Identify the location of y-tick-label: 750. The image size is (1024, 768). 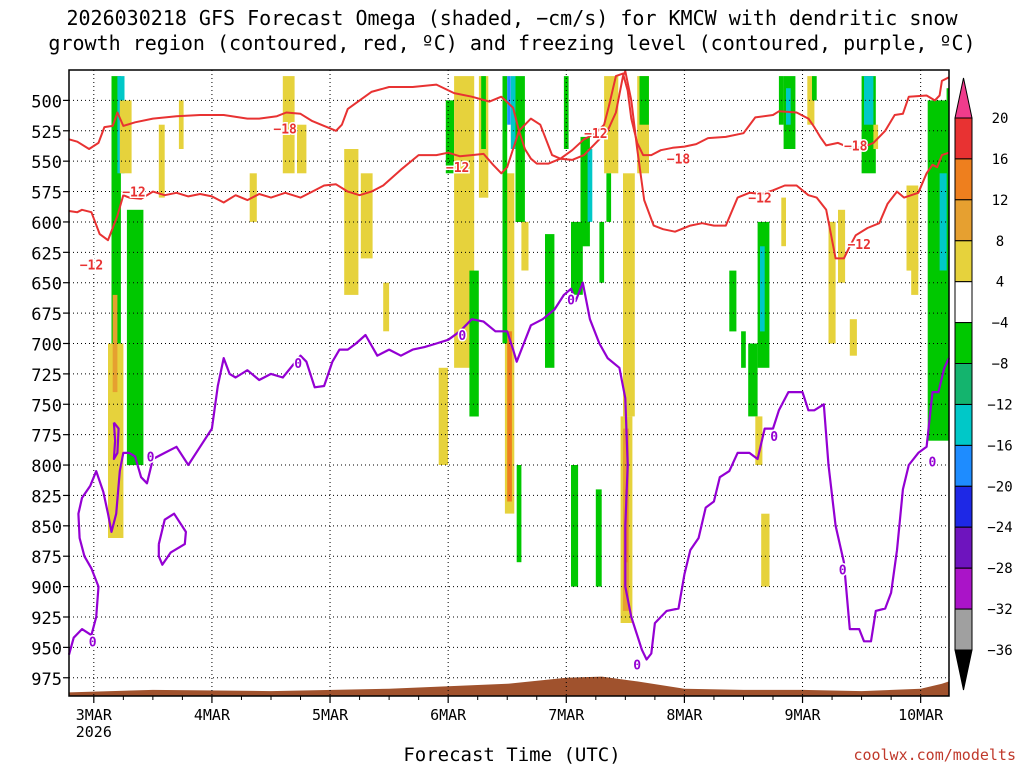
(46, 406).